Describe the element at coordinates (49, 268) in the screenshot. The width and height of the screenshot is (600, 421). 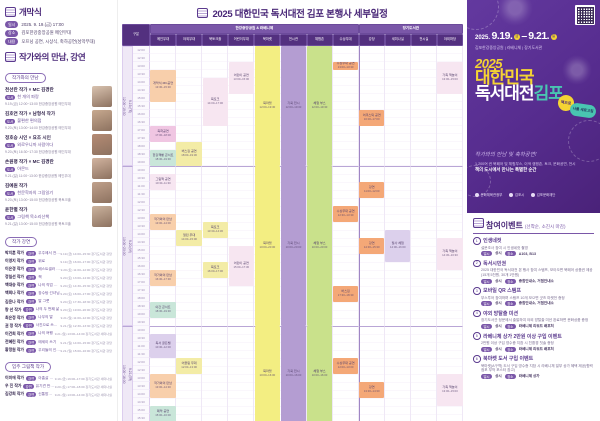
I see `lecture-topic: 베스트셀러 작가의 글쓰기` at that location.